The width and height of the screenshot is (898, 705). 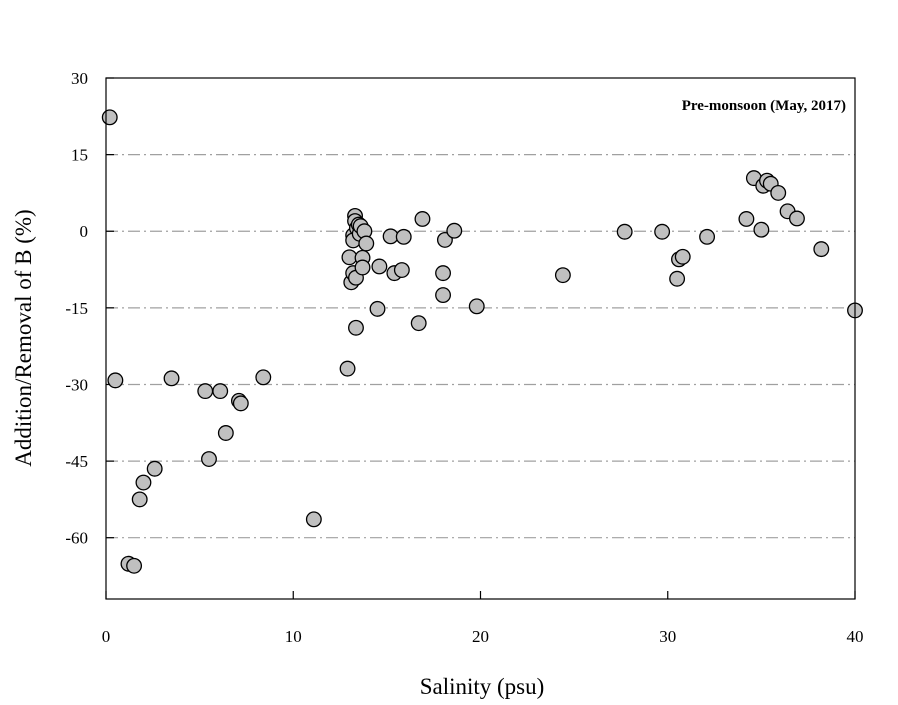 What do you see at coordinates (76, 384) in the screenshot?
I see `y-tick-label: -30` at bounding box center [76, 384].